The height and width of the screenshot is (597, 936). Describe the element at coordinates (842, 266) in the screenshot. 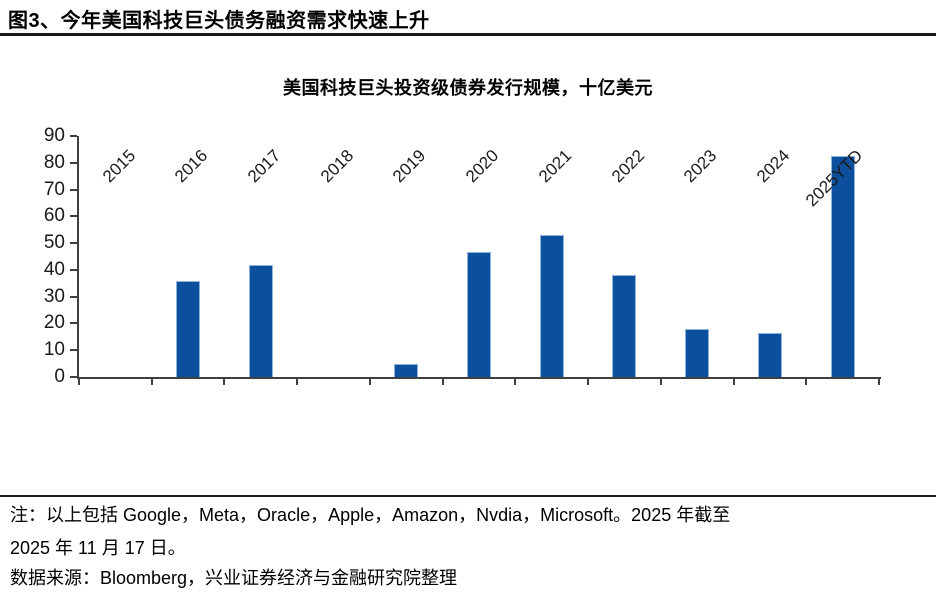

I see `bar-2025YTD` at that location.